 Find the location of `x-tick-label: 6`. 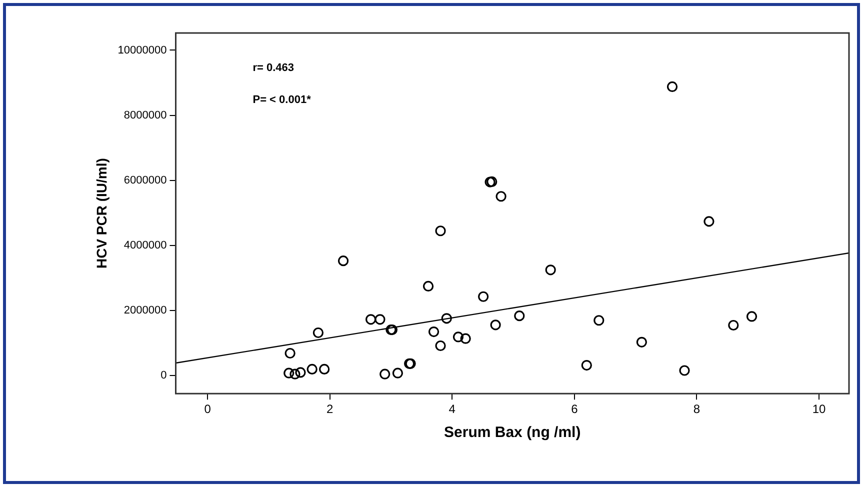

x-tick-label: 6 is located at coordinates (574, 409).